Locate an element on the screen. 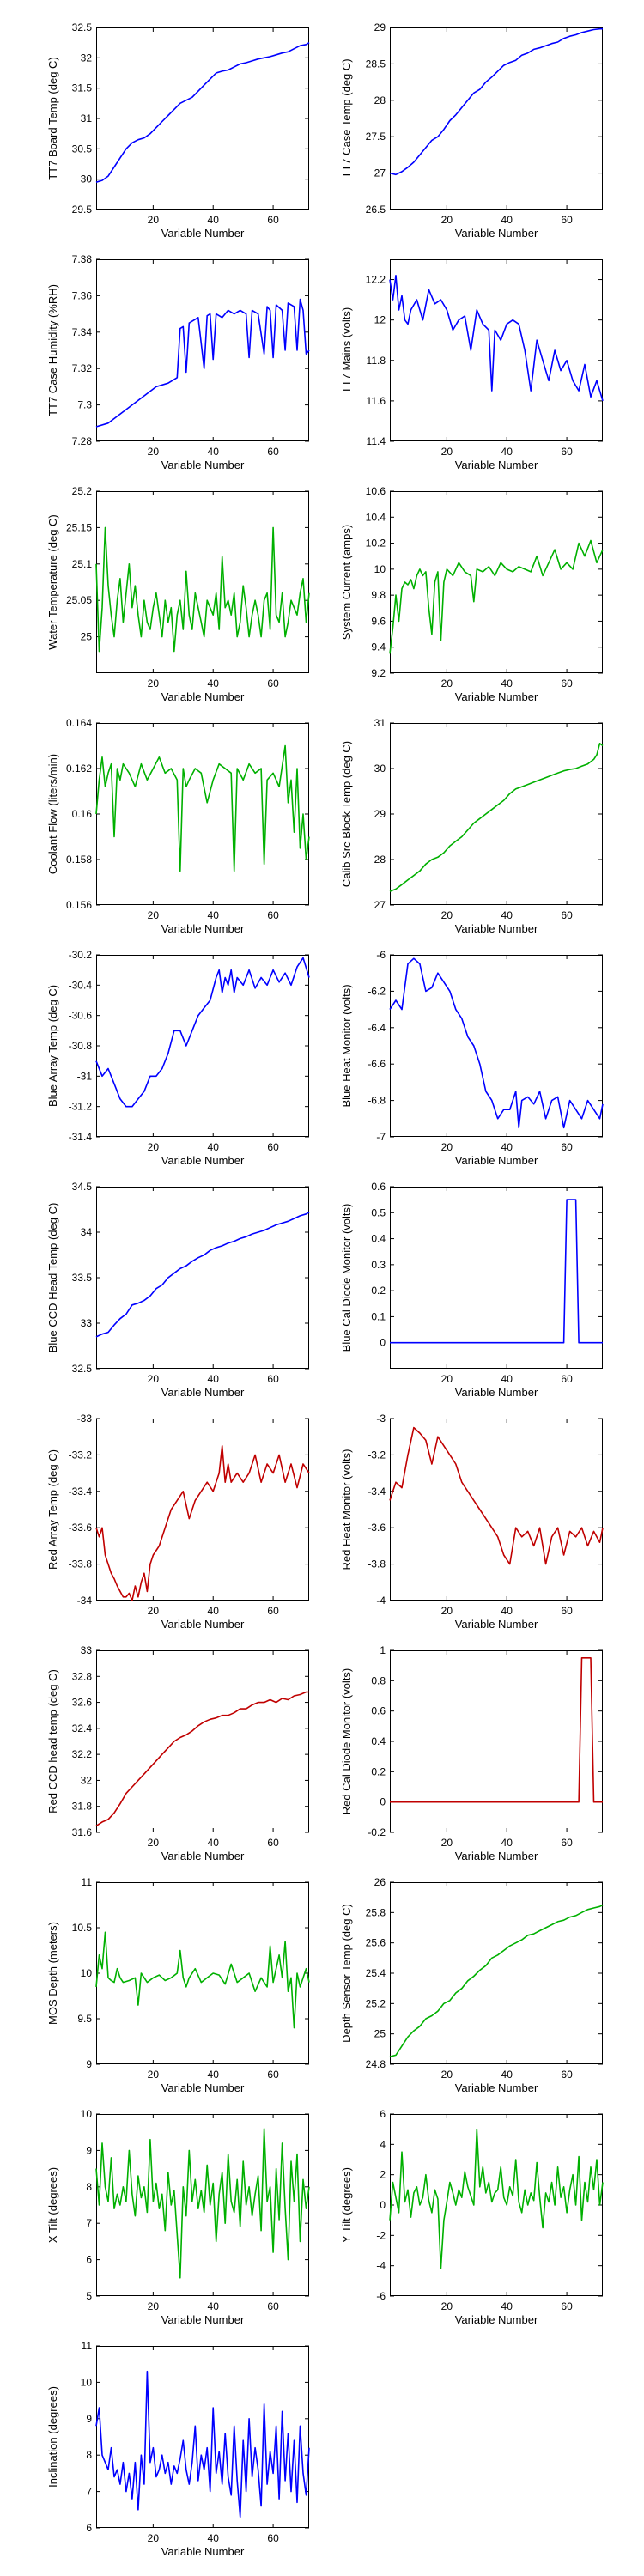  y-tick-label: 10.6 is located at coordinates (376, 491).